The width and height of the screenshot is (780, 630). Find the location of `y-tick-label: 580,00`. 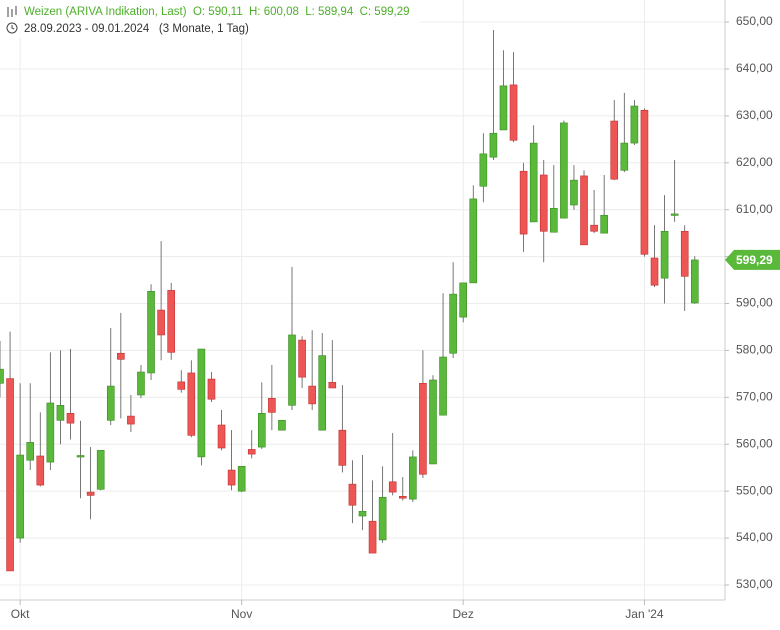

y-tick-label: 580,00 is located at coordinates (754, 350).